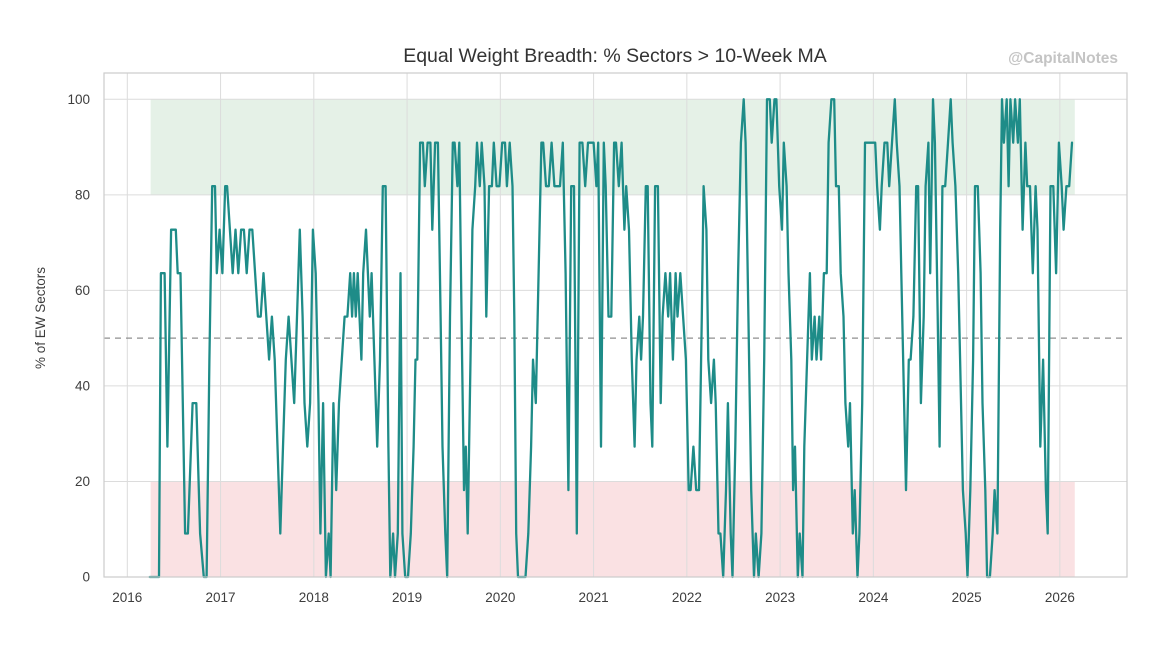 Image resolution: width=1174 pixels, height=648 pixels. What do you see at coordinates (221, 597) in the screenshot?
I see `x-tick-label: 2017` at bounding box center [221, 597].